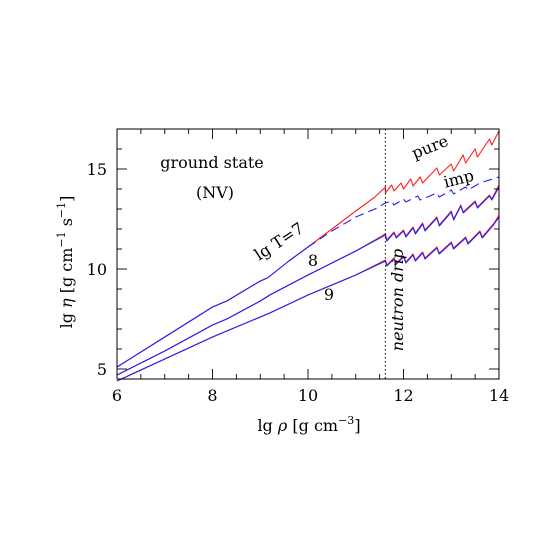 This screenshot has width=545, height=550. What do you see at coordinates (212, 307) in the screenshot?
I see `series-line-t7-imp` at bounding box center [212, 307].